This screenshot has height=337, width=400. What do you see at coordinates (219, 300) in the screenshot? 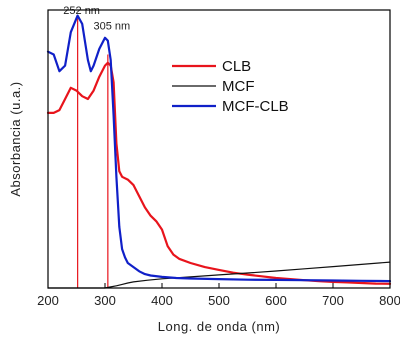
I see `x-tick-label-500: 500` at bounding box center [219, 300].